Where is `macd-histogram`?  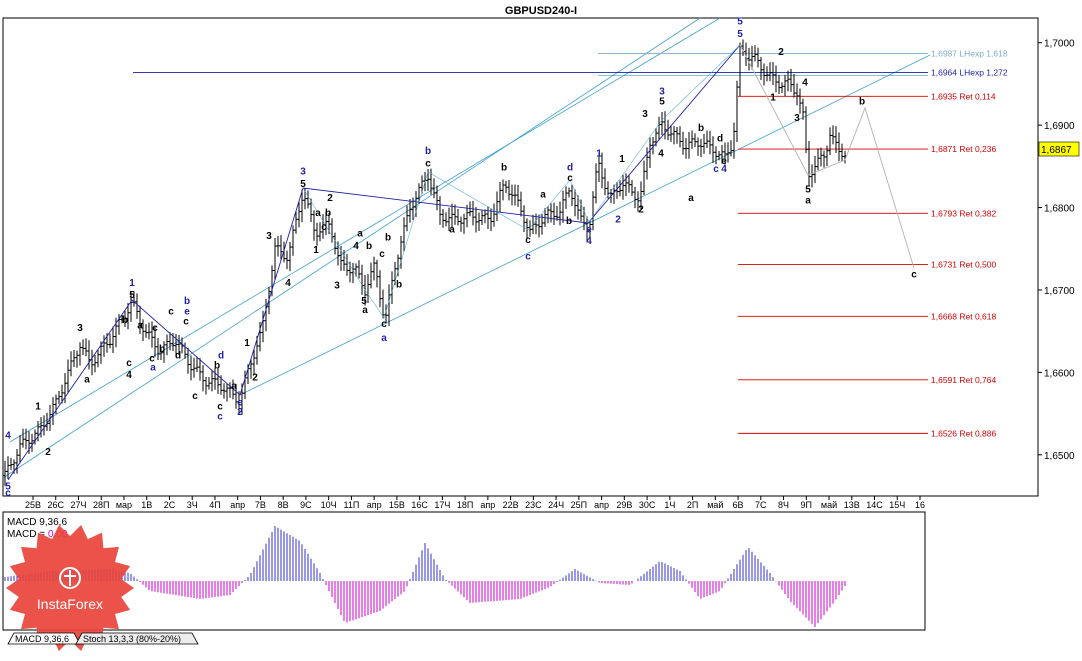 macd-histogram is located at coordinates (425, 576).